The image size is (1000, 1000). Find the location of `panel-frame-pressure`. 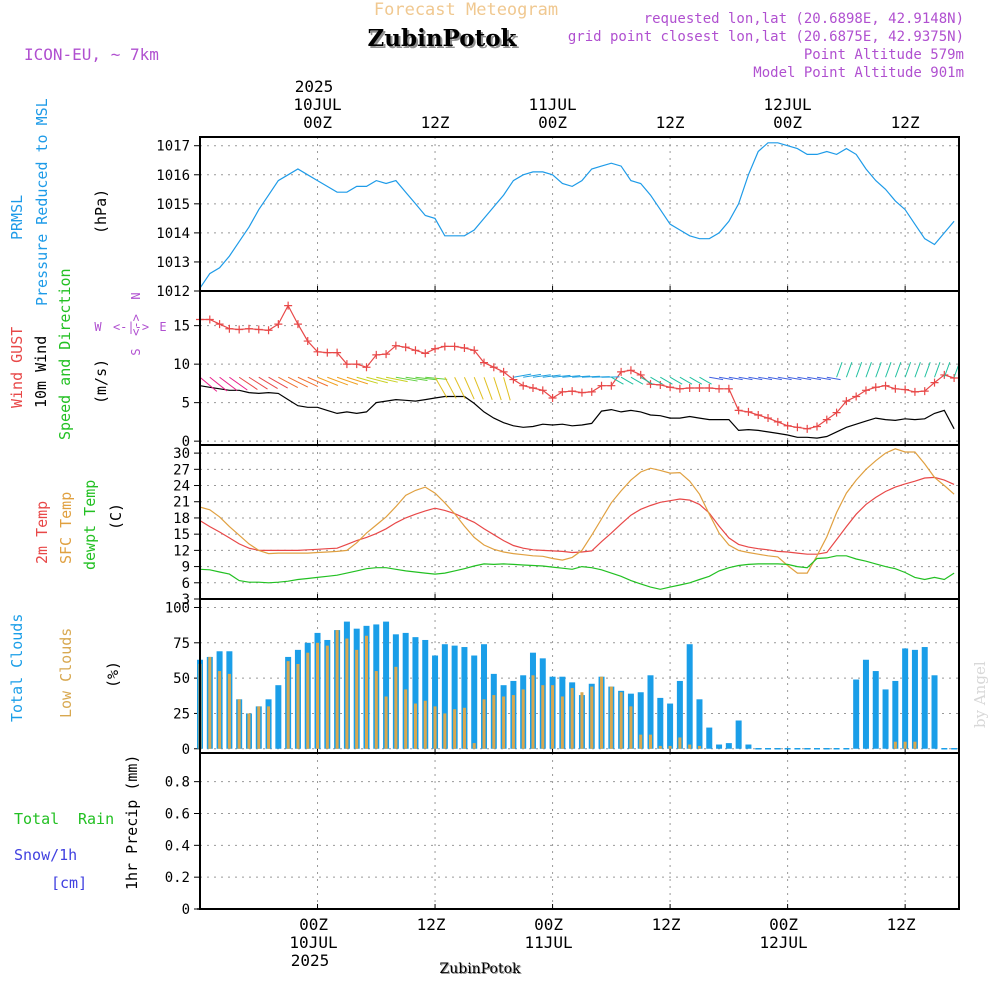

panel-frame-pressure is located at coordinates (579, 214).